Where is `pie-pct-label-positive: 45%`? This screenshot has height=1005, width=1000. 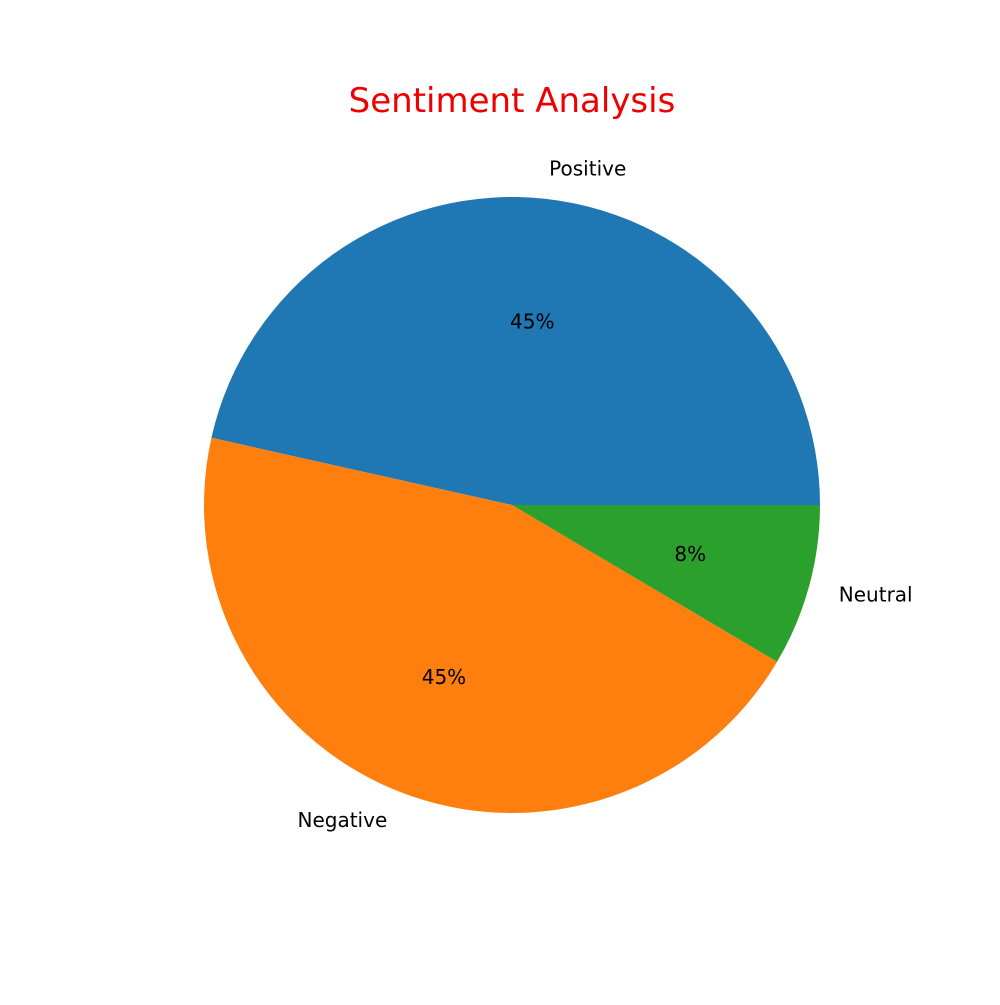
pie-pct-label-positive: 45% is located at coordinates (532, 321).